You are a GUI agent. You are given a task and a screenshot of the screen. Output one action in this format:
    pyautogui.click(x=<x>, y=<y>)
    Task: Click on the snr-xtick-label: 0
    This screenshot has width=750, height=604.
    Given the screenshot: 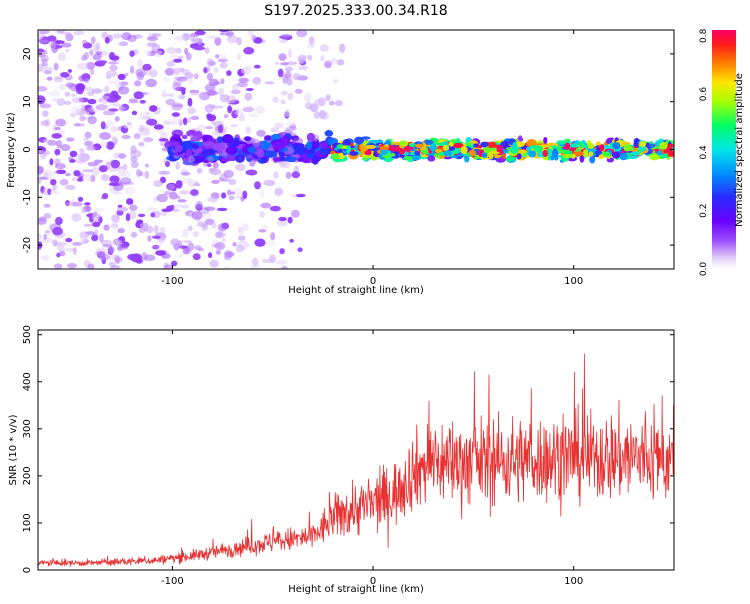 What is the action you would take?
    pyautogui.click(x=373, y=581)
    